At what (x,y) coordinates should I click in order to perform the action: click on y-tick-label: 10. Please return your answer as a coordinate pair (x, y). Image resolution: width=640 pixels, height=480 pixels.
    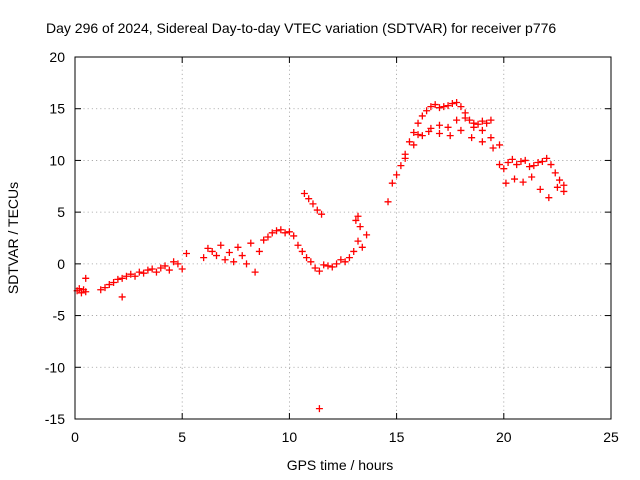
    Looking at the image, I should click on (57, 160).